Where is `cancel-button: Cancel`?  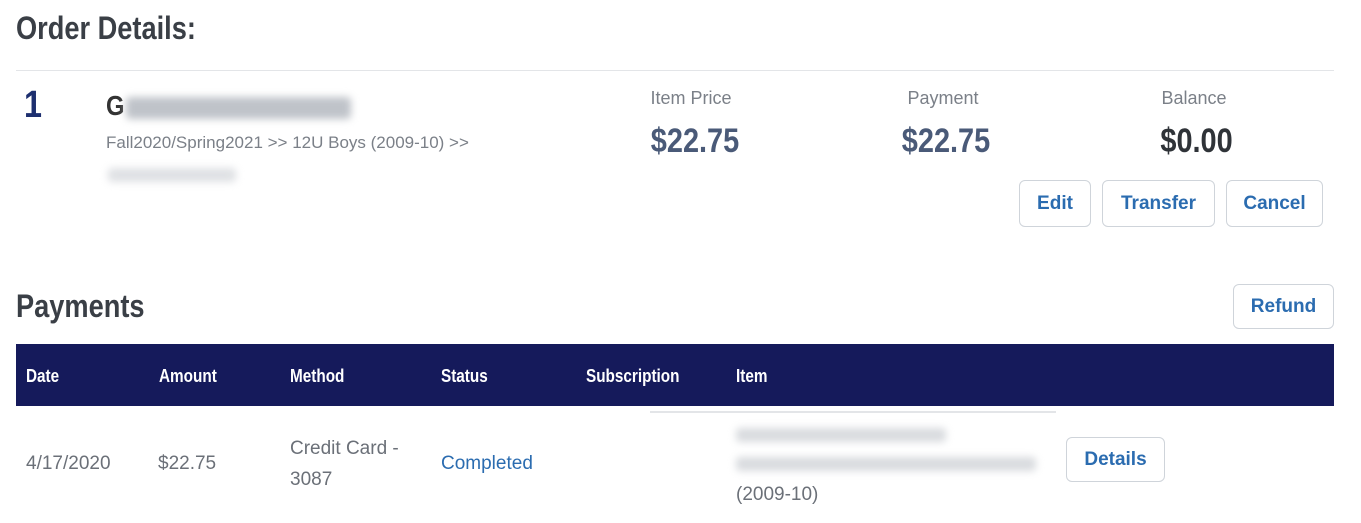 cancel-button: Cancel is located at coordinates (1274, 203).